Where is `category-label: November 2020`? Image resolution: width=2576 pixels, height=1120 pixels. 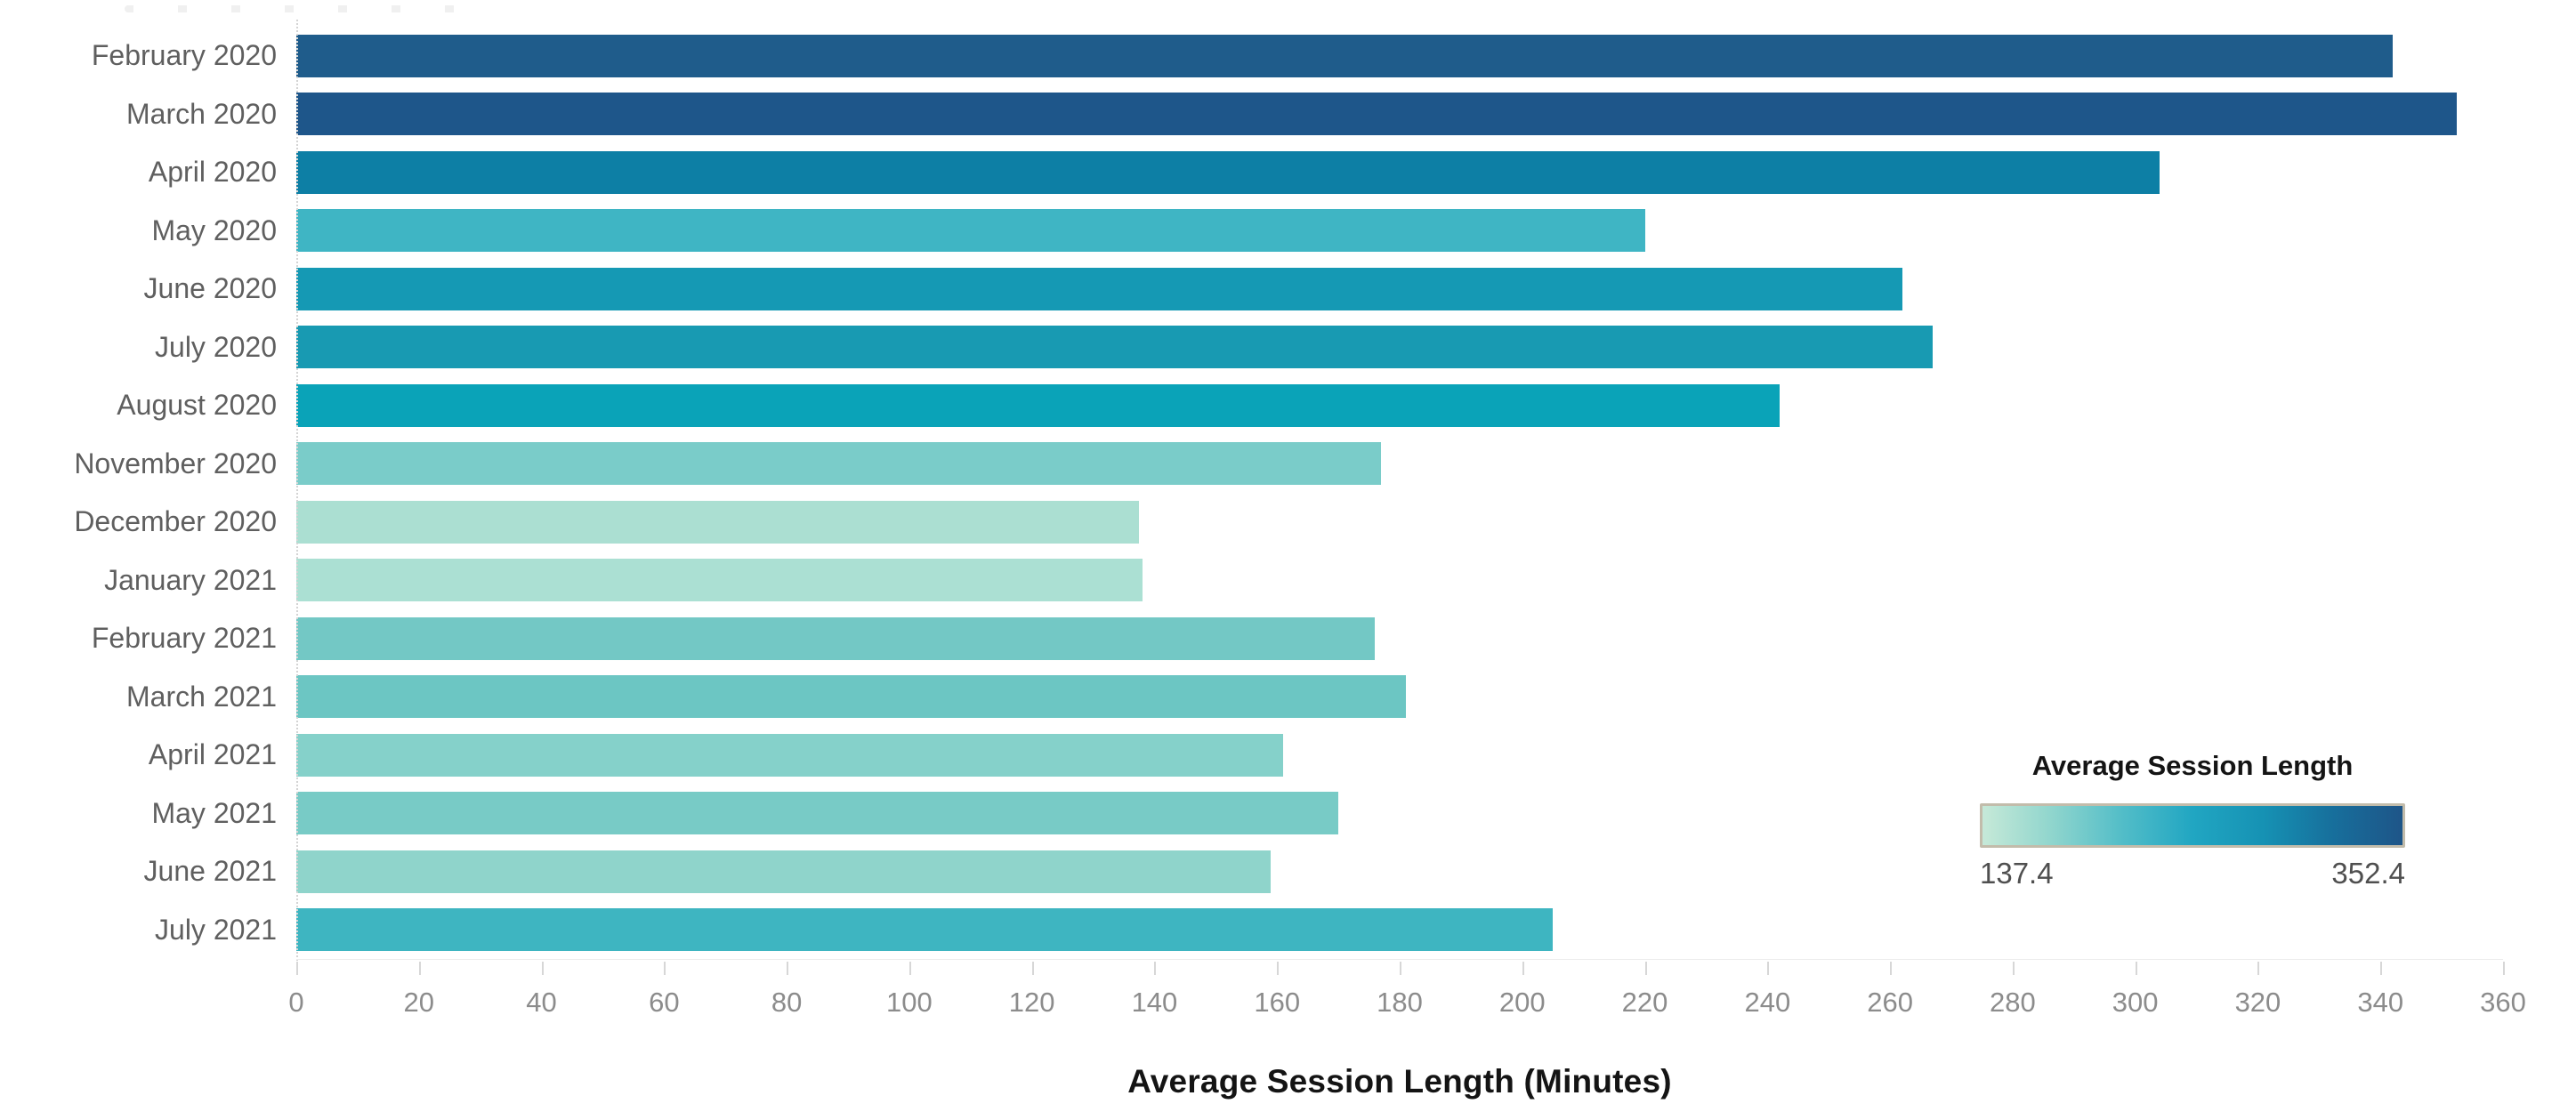
category-label: November 2020 is located at coordinates (175, 463).